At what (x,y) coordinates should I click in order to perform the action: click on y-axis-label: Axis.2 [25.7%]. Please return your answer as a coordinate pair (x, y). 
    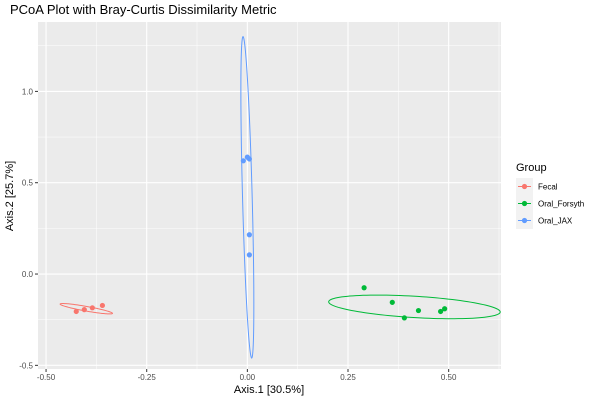
    Looking at the image, I should click on (10, 196).